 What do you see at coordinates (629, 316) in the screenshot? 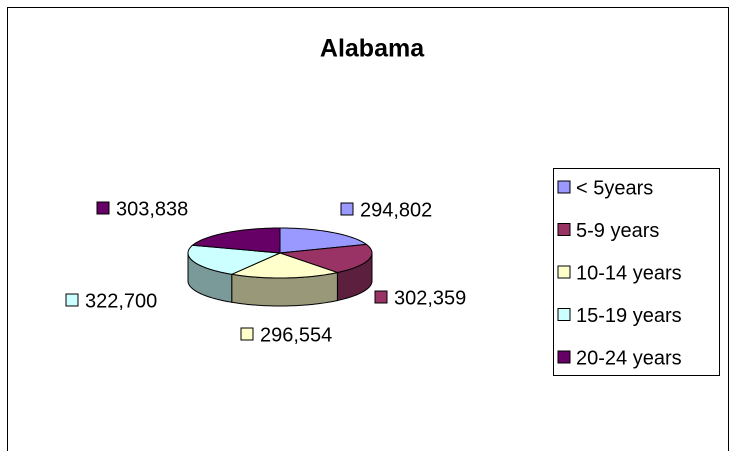
I see `legend-label: 15-19 years` at bounding box center [629, 316].